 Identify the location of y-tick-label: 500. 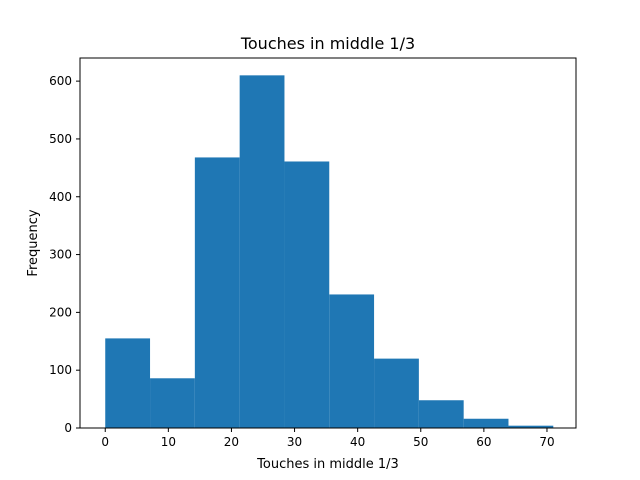
(60, 139).